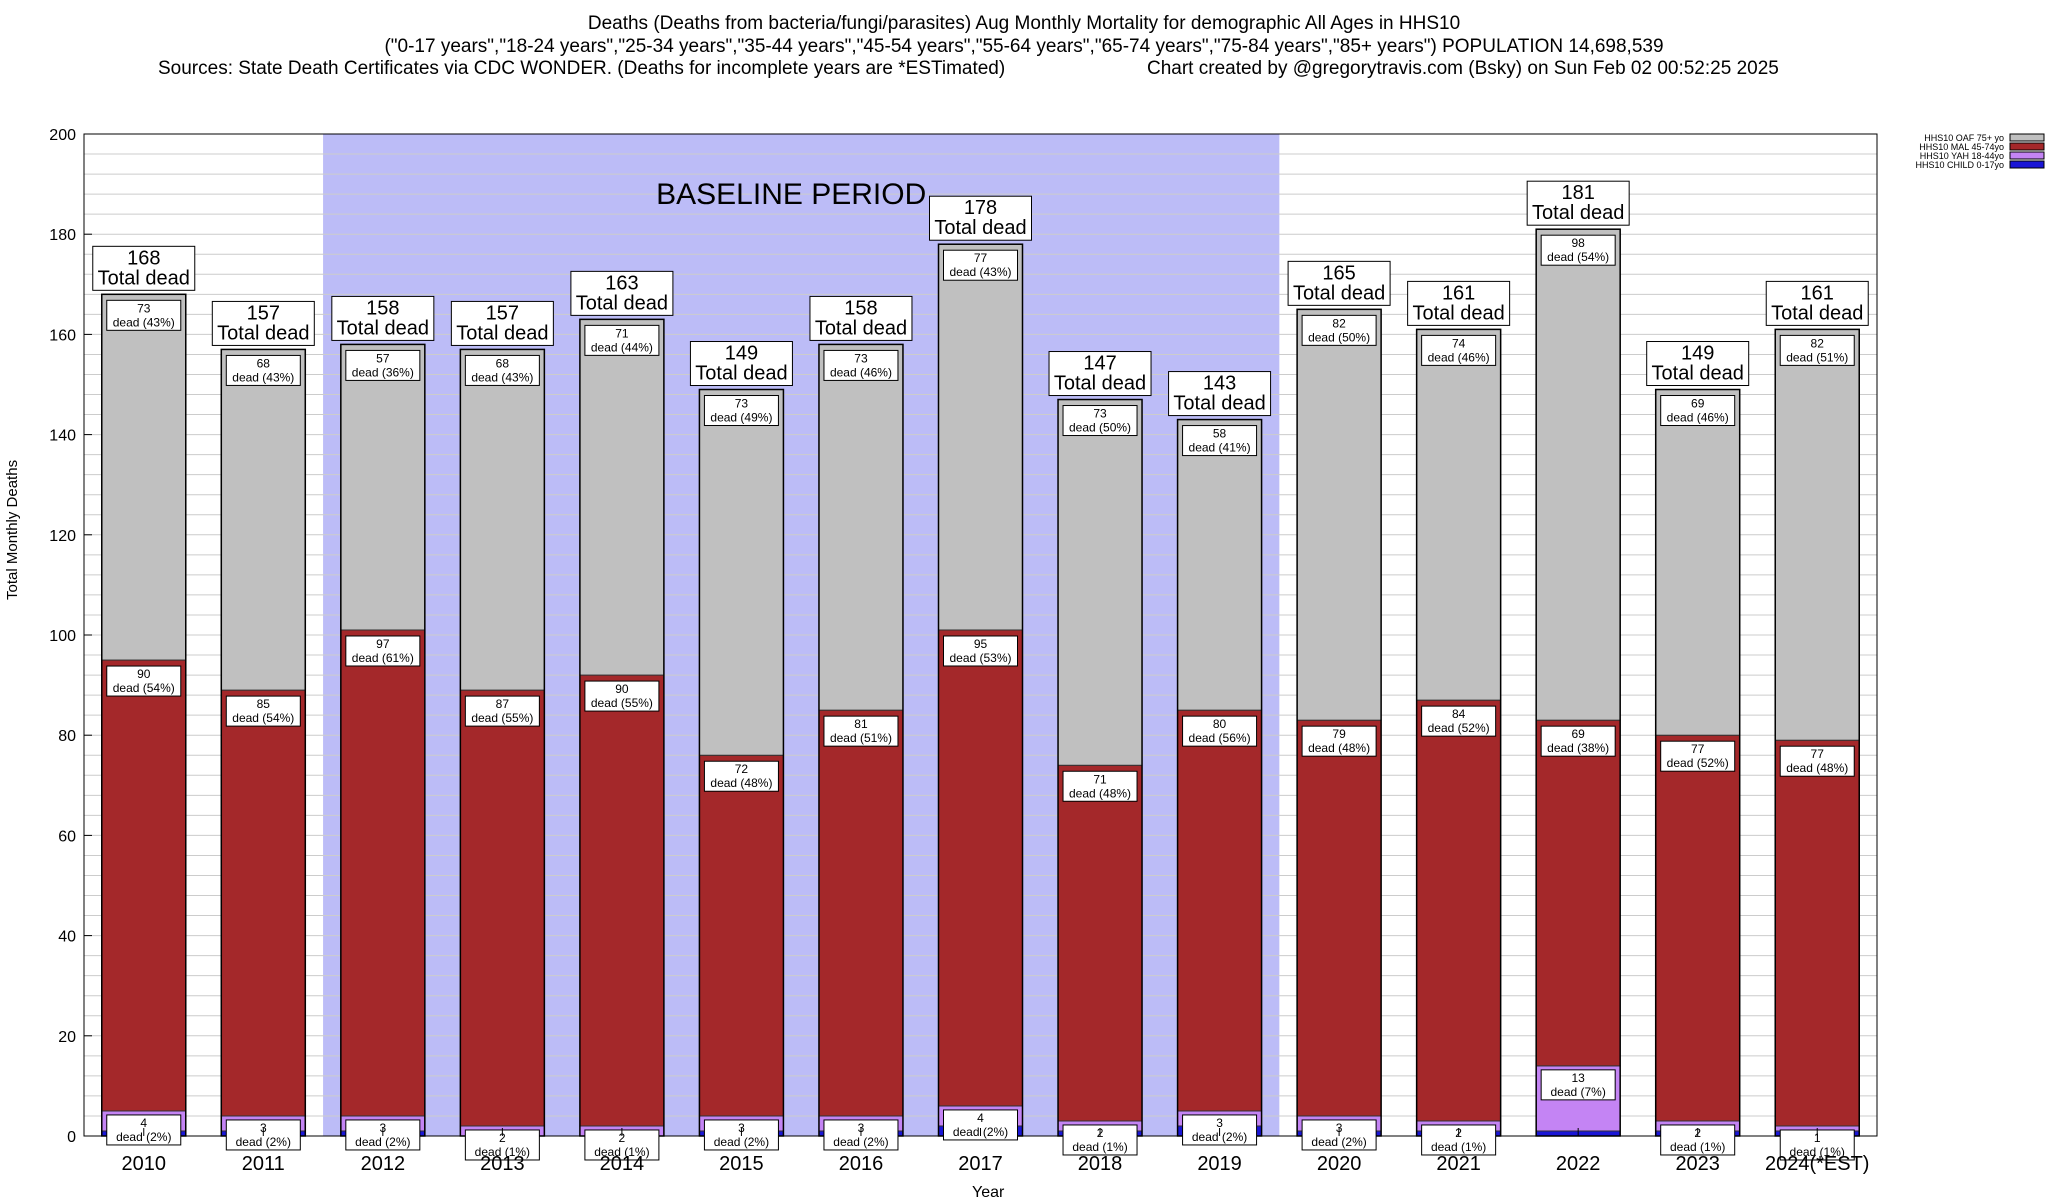  I want to click on segment-pct-label: dead (51%), so click(861, 738).